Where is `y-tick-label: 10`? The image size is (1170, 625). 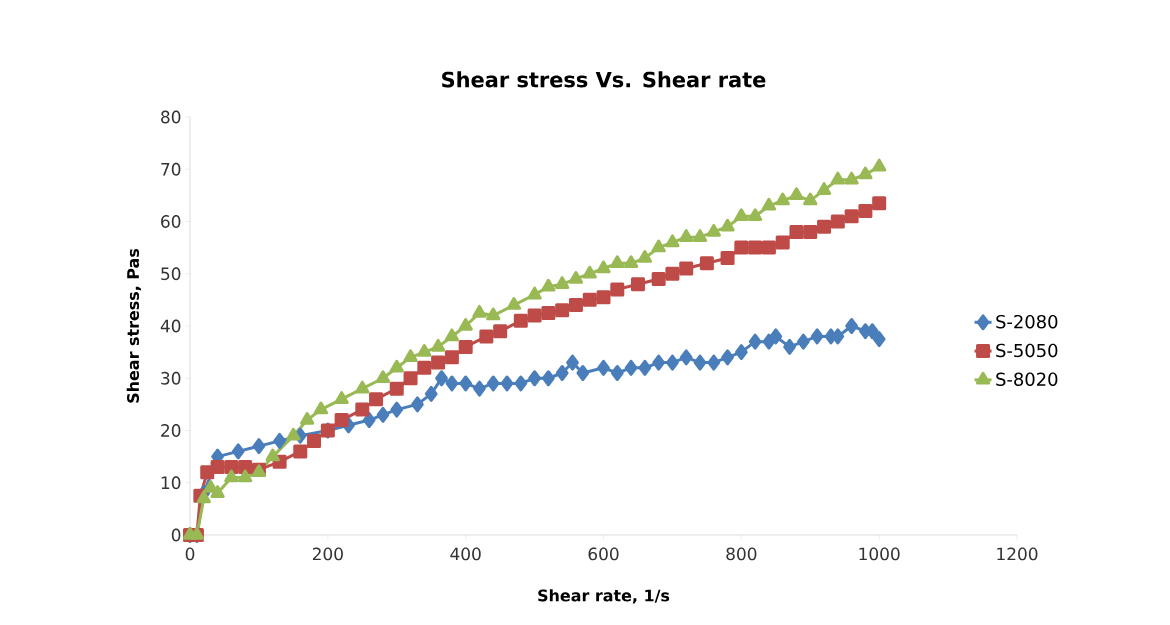
y-tick-label: 10 is located at coordinates (171, 483).